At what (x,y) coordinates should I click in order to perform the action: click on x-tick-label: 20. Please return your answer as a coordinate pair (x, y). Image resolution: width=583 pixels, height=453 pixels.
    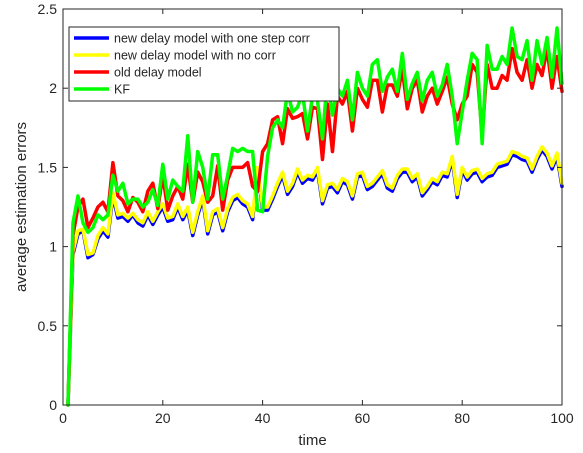
    Looking at the image, I should click on (163, 418).